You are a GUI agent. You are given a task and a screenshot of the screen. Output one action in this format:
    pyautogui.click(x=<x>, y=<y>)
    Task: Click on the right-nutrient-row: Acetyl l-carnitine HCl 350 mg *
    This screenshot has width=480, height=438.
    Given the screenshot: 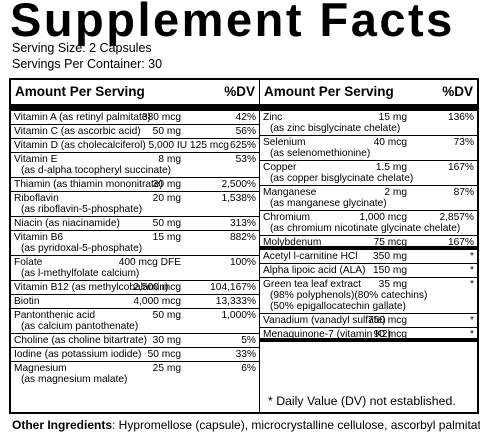 What is the action you would take?
    pyautogui.click(x=368, y=257)
    